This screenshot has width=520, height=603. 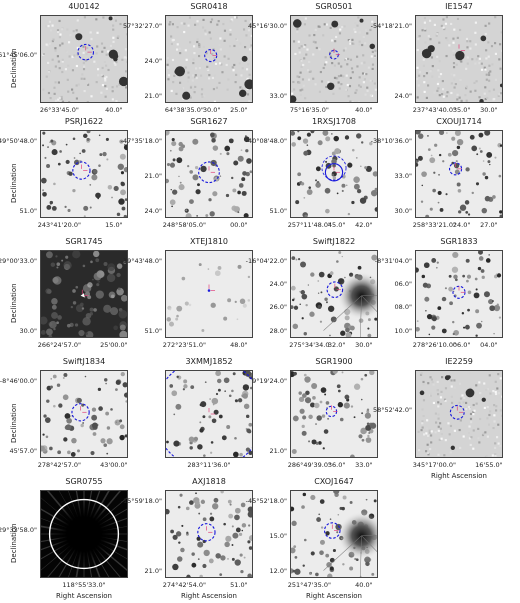 I want to click on x-tick-label: 32.0", so click(x=336, y=345).